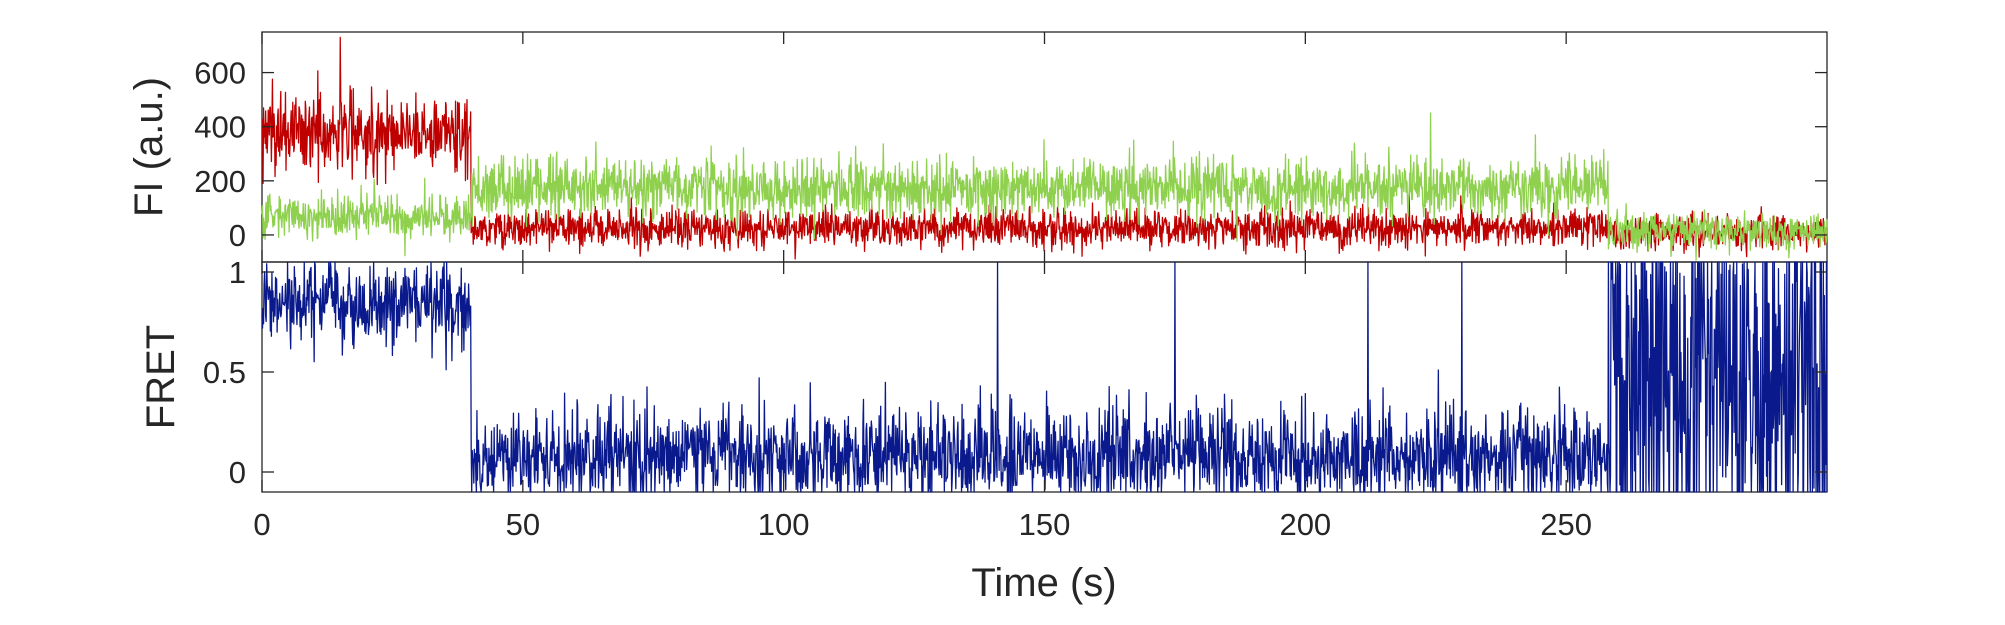  Describe the element at coordinates (237, 272) in the screenshot. I see `fret-ytick-label: 1` at that location.